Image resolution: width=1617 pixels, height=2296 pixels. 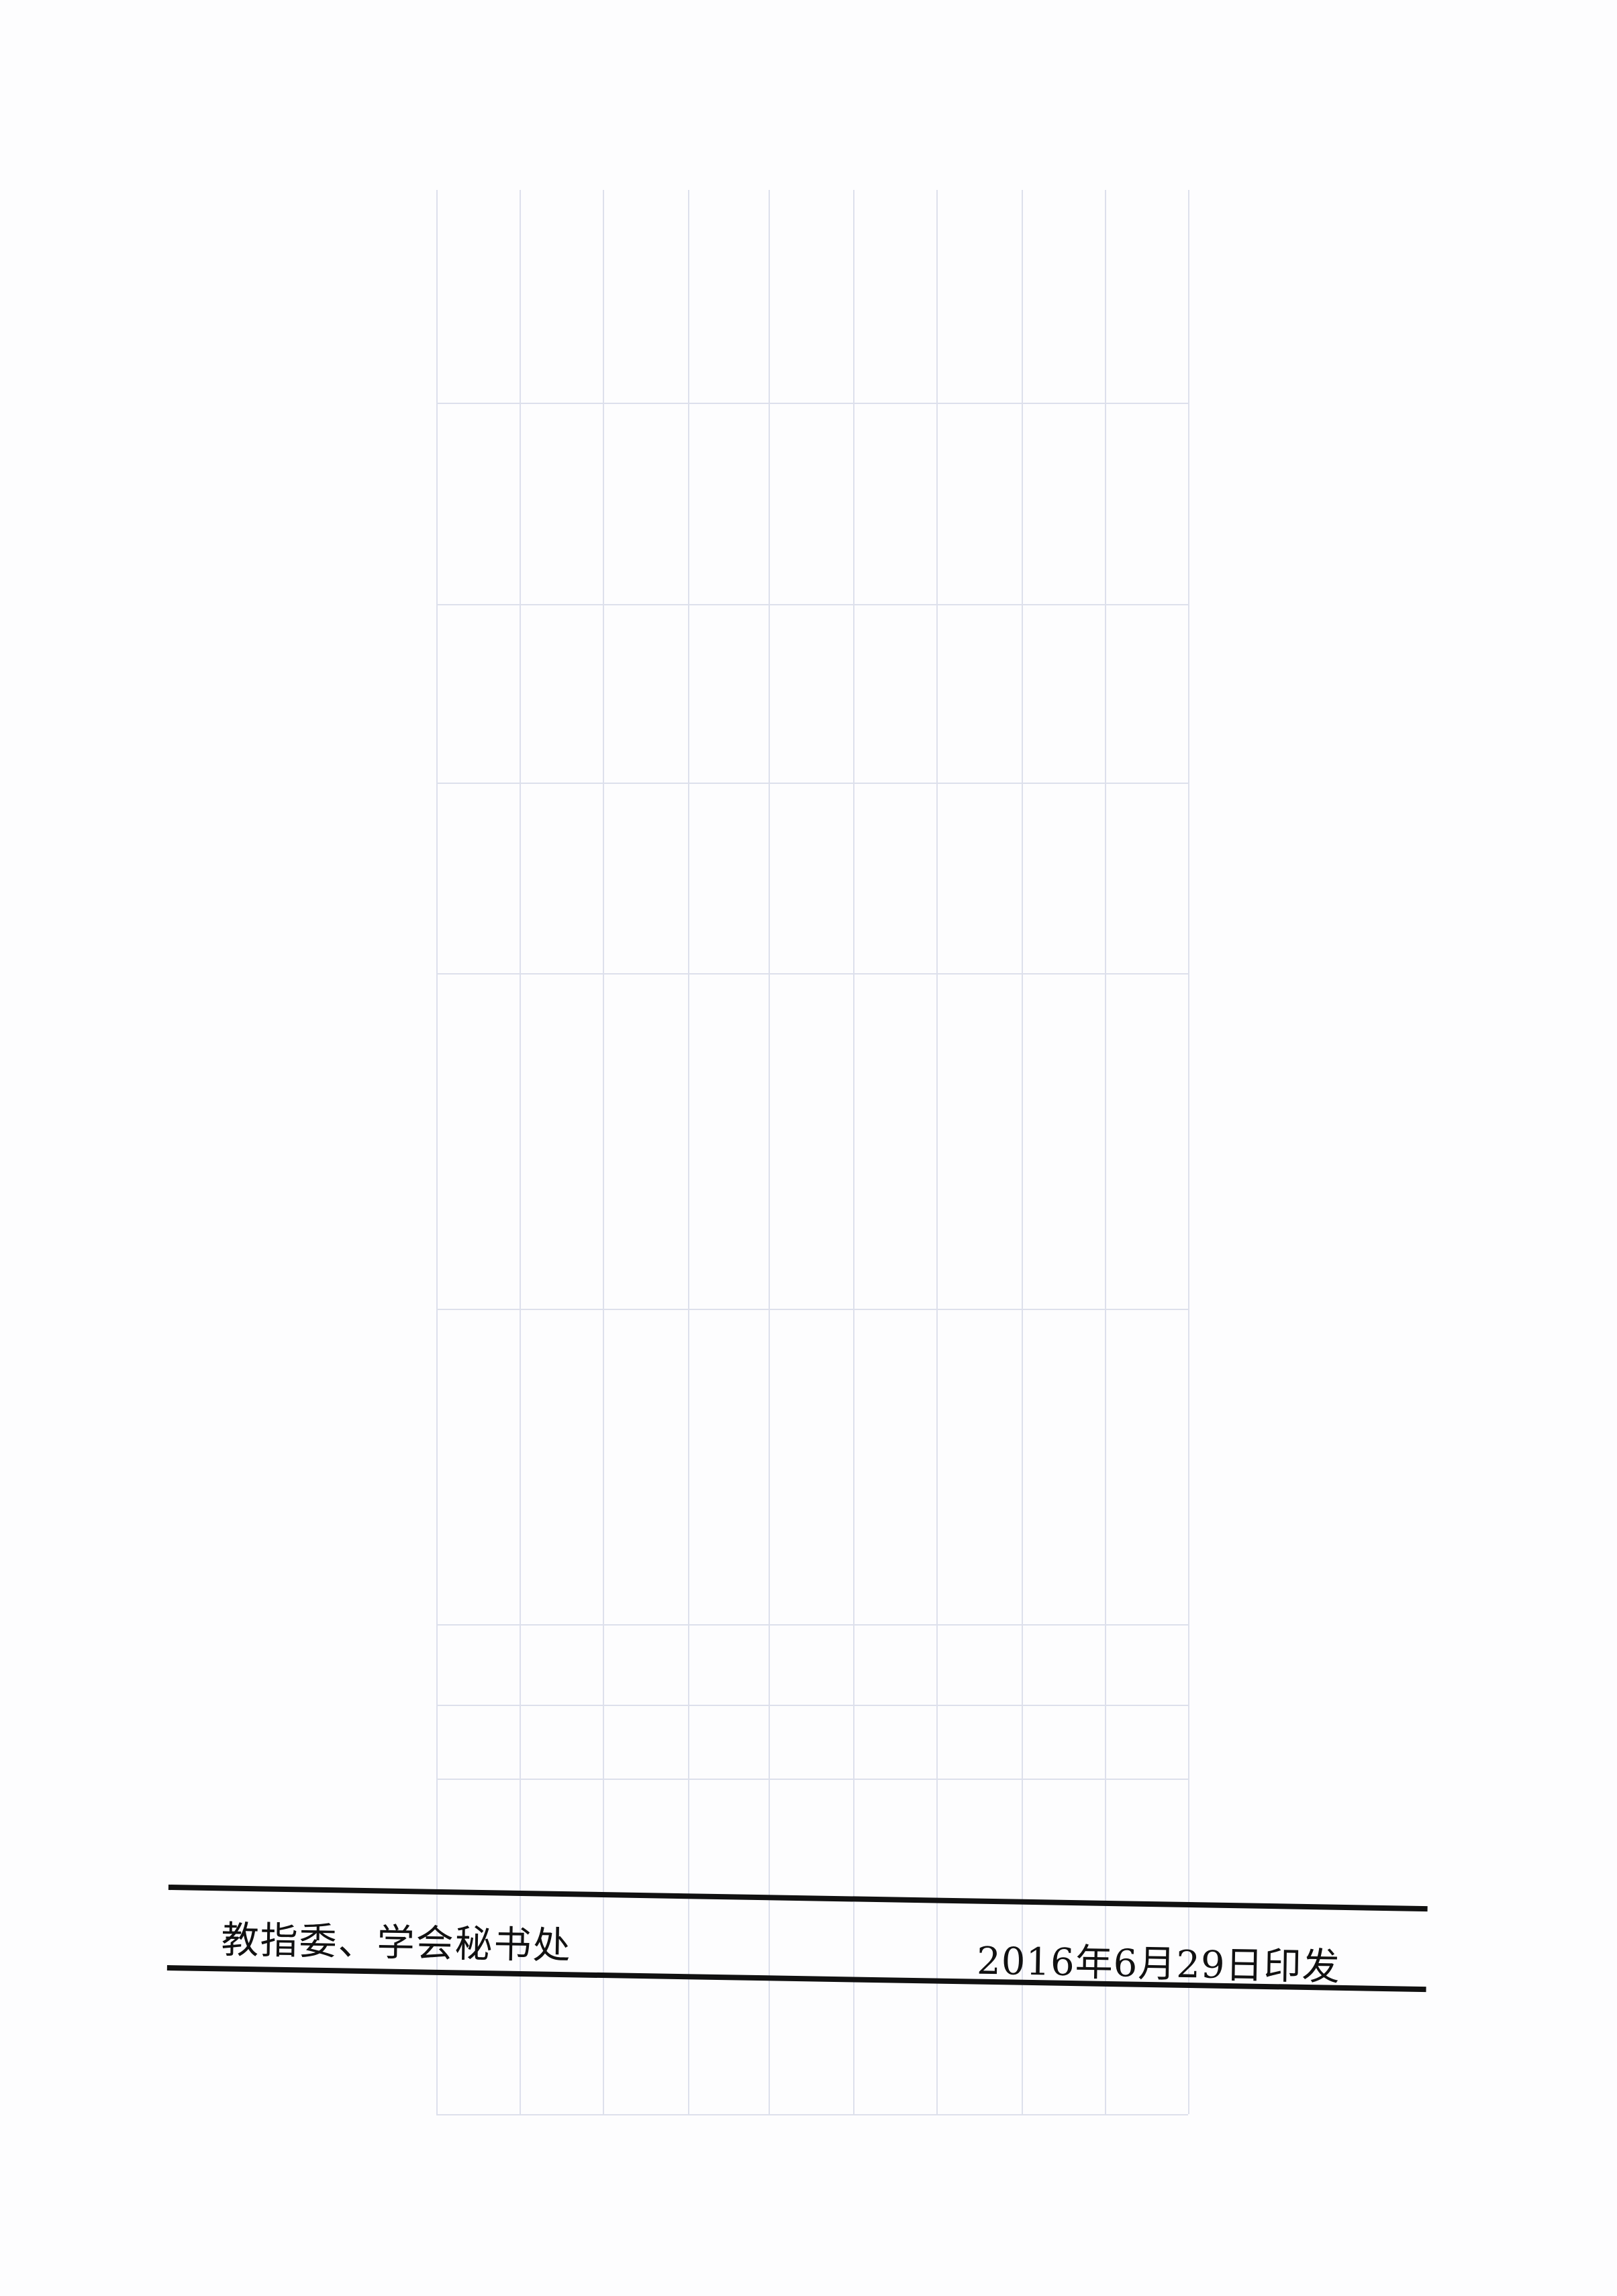 What do you see at coordinates (797, 1942) in the screenshot?
I see `document-footer: 教指委、学会秘书处 2016年6月29日印发` at bounding box center [797, 1942].